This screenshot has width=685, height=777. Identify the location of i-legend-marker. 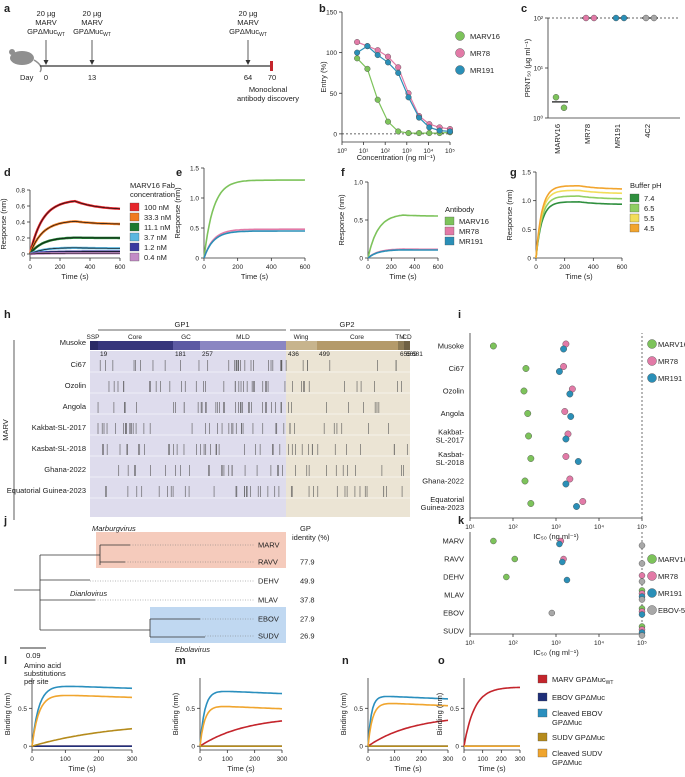
(652, 378).